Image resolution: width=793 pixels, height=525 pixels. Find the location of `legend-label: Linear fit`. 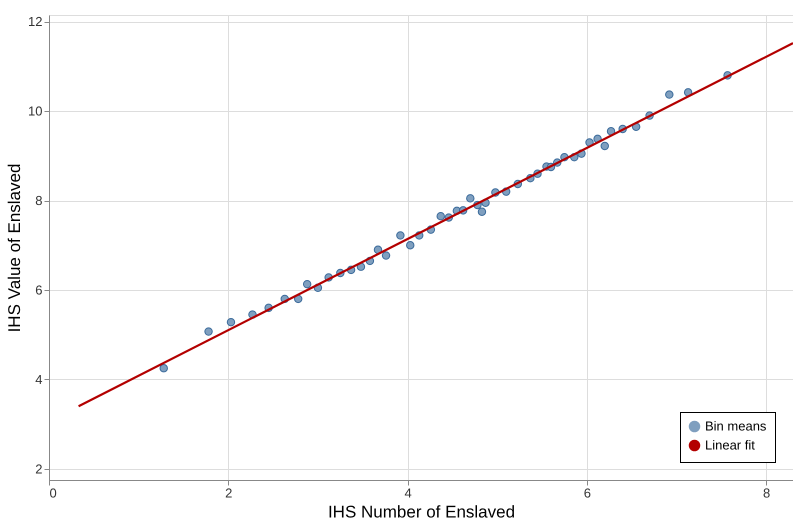

legend-label: Linear fit is located at coordinates (730, 445).